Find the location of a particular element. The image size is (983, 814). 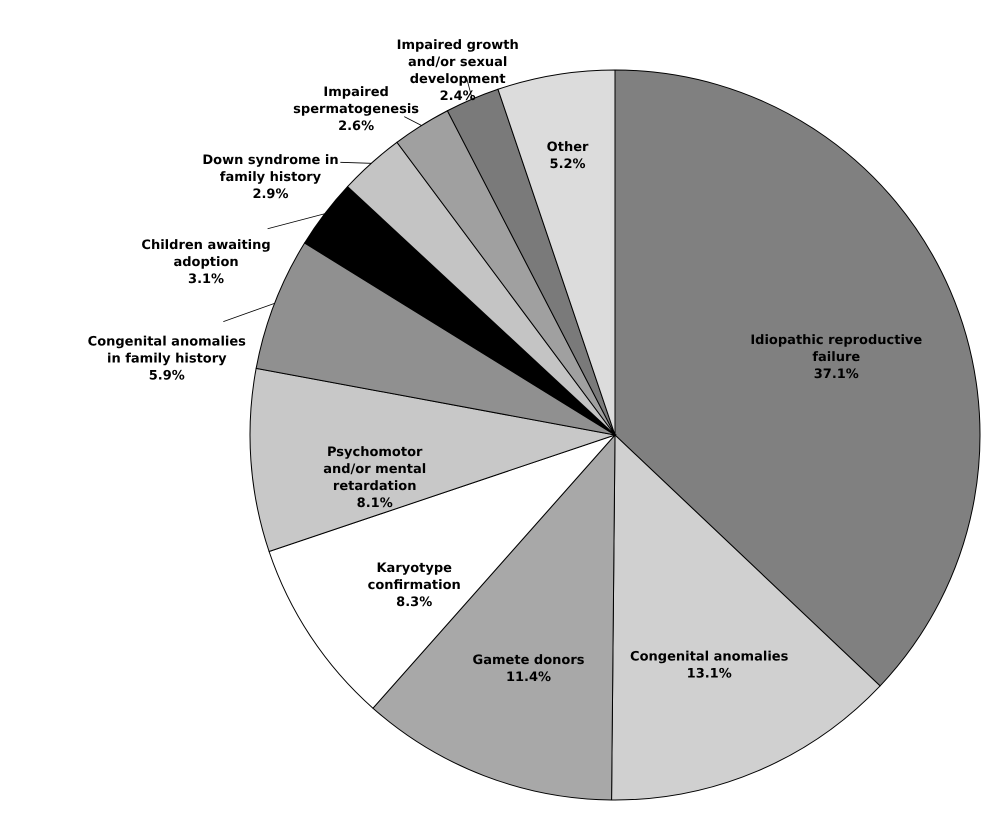

slice-label: Psychomotor and/or mental retardation is located at coordinates (374, 469).